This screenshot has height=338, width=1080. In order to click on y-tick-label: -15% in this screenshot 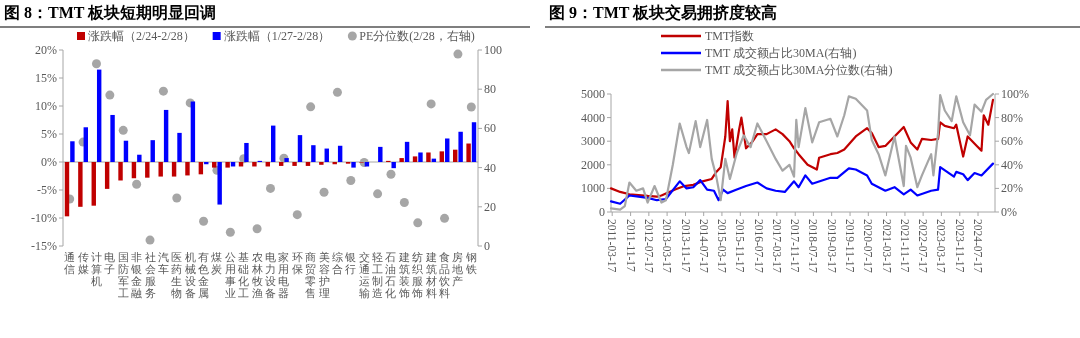, I will do `click(44, 246)`.